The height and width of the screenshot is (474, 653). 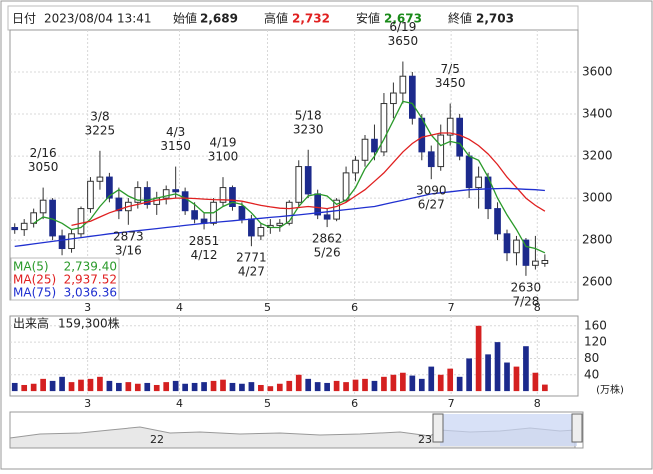 What do you see at coordinates (90, 280) in the screenshot?
I see `legend-value: 2,937.52` at bounding box center [90, 280].